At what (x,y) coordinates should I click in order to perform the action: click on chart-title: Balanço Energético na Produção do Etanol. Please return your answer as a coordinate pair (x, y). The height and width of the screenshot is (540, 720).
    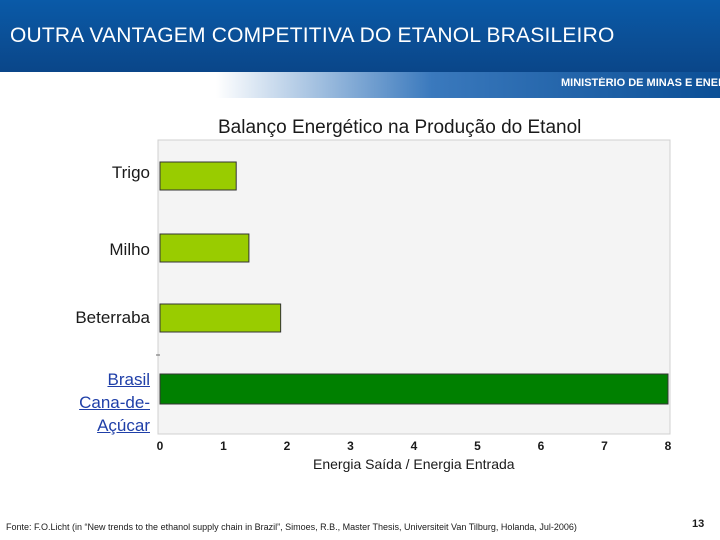
    Looking at the image, I should click on (400, 127).